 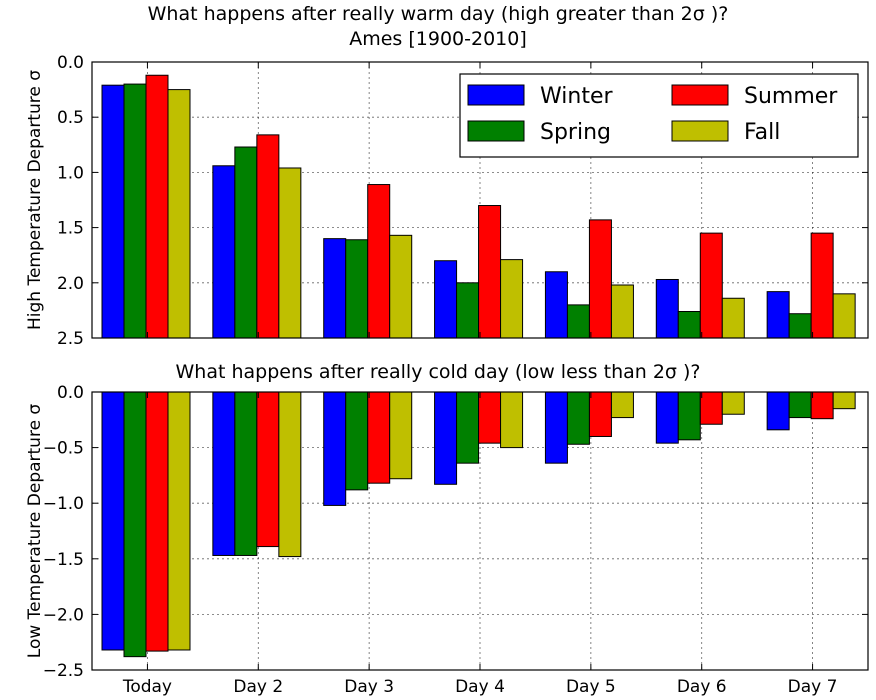 What do you see at coordinates (63, 615) in the screenshot?
I see `bottom-ytick-label: −2.0` at bounding box center [63, 615].